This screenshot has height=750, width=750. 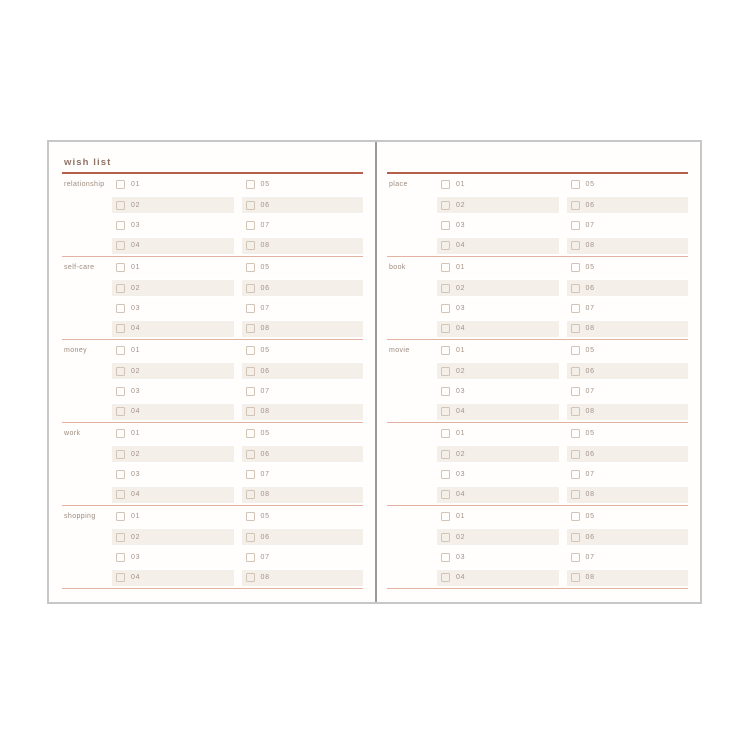 What do you see at coordinates (498, 328) in the screenshot?
I see `checklist-row: 04` at bounding box center [498, 328].